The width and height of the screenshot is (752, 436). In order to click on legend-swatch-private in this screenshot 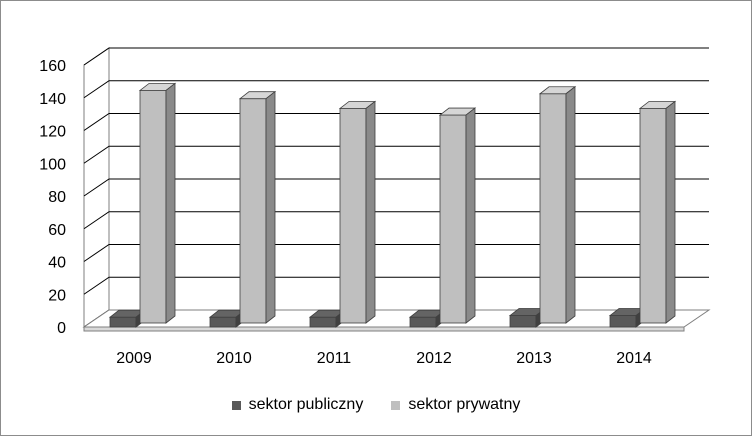, I will do `click(396, 405)`.